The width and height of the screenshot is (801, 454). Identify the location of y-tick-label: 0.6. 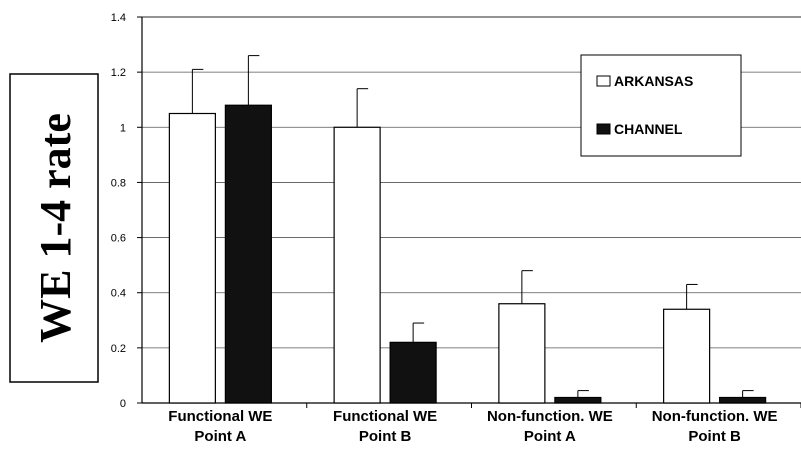
(118, 239).